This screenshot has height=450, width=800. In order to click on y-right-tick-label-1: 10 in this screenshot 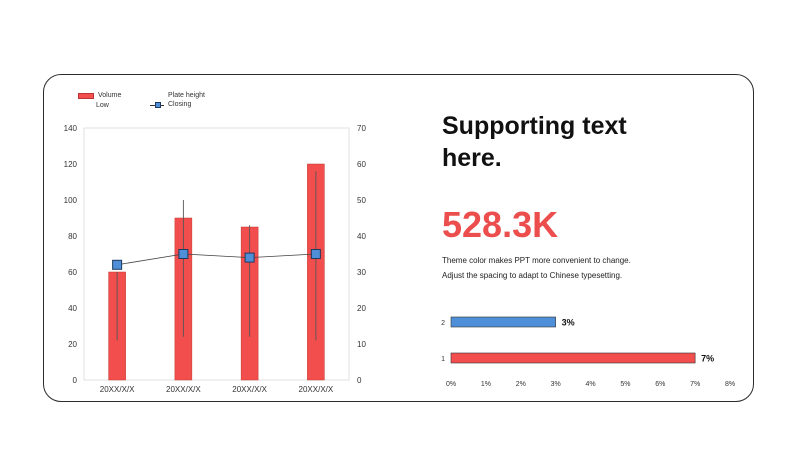, I will do `click(361, 344)`.